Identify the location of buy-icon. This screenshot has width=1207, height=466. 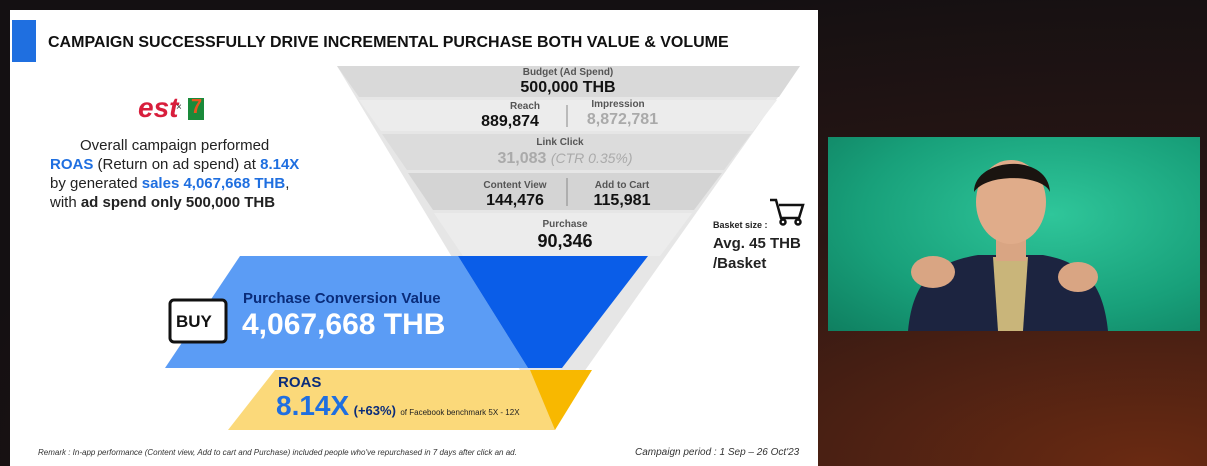
(198, 321).